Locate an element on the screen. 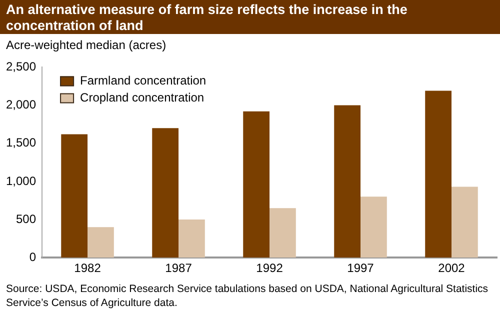 The image size is (500, 316). y-tick-label: 1,000 is located at coordinates (21, 181).